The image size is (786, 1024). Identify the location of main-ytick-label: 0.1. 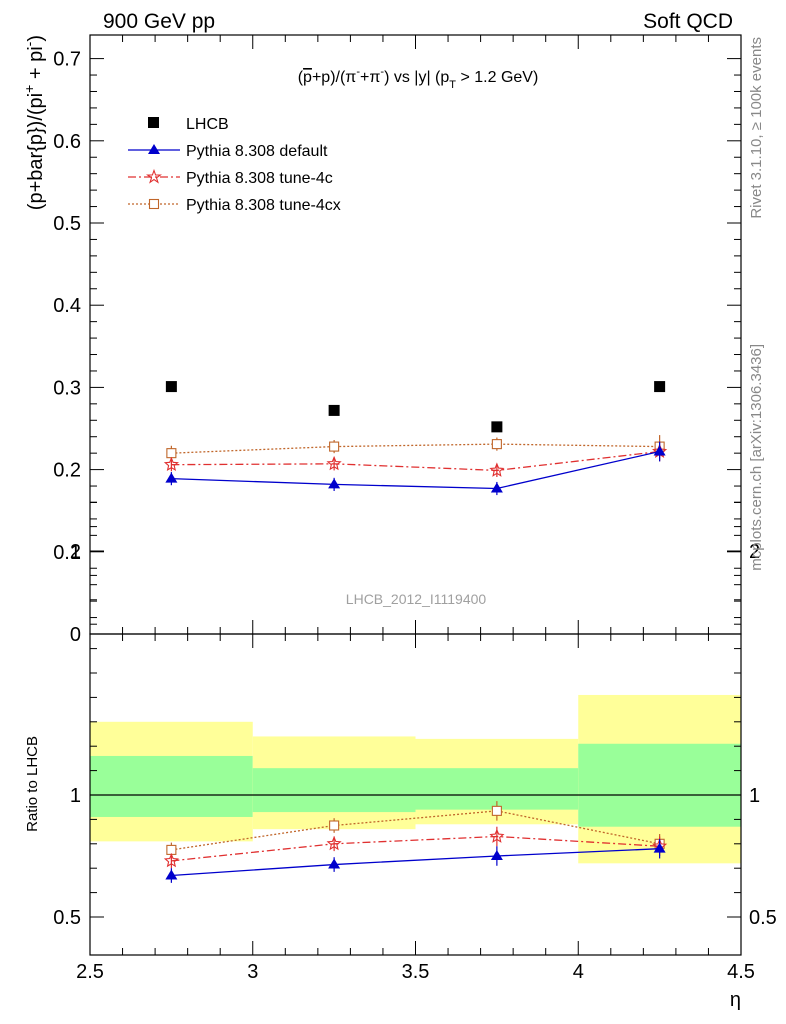
(67, 553).